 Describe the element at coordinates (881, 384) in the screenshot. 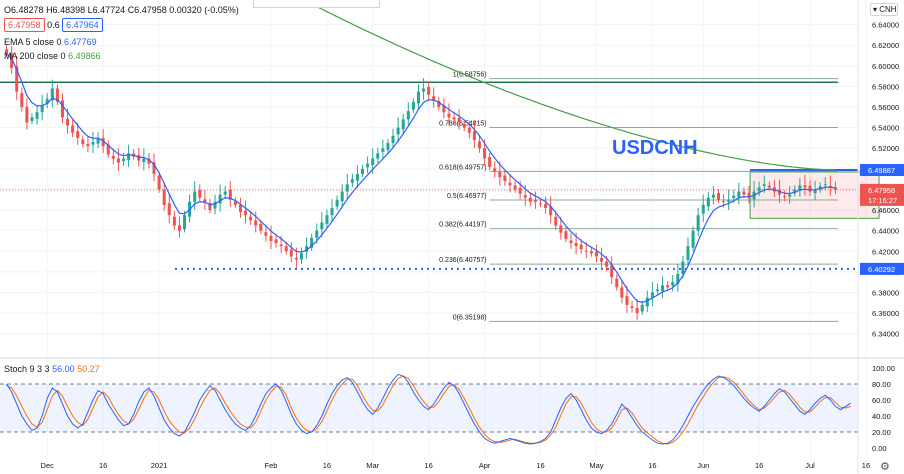

I see `stoch-tick-label: 80.00` at that location.